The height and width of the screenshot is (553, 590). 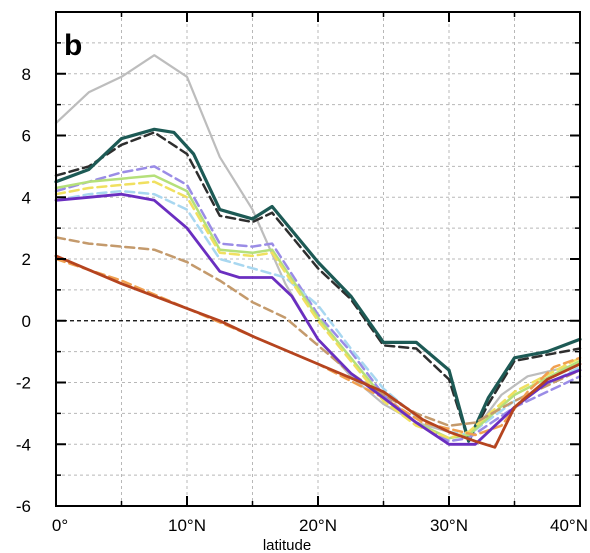 What do you see at coordinates (23, 383) in the screenshot?
I see `y-tick-label: -2` at bounding box center [23, 383].